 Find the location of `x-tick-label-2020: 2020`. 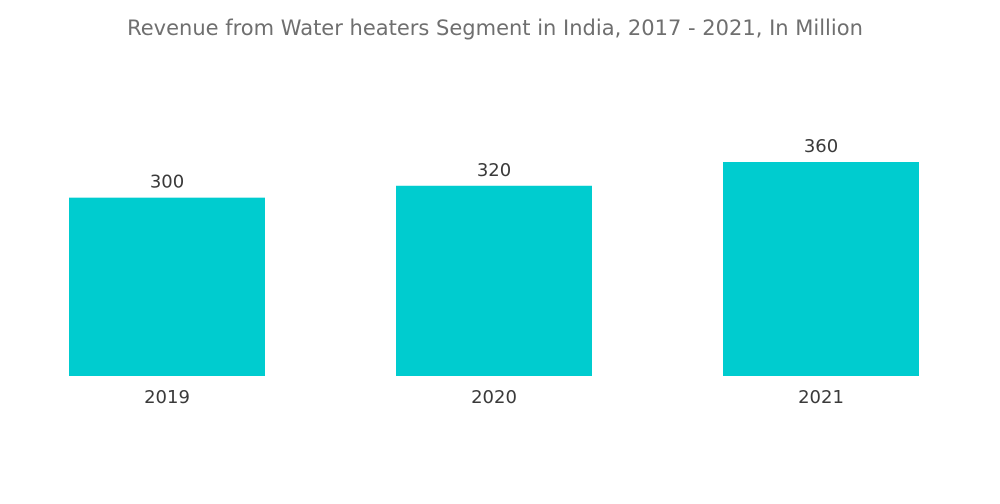

x-tick-label-2020: 2020 is located at coordinates (494, 397).